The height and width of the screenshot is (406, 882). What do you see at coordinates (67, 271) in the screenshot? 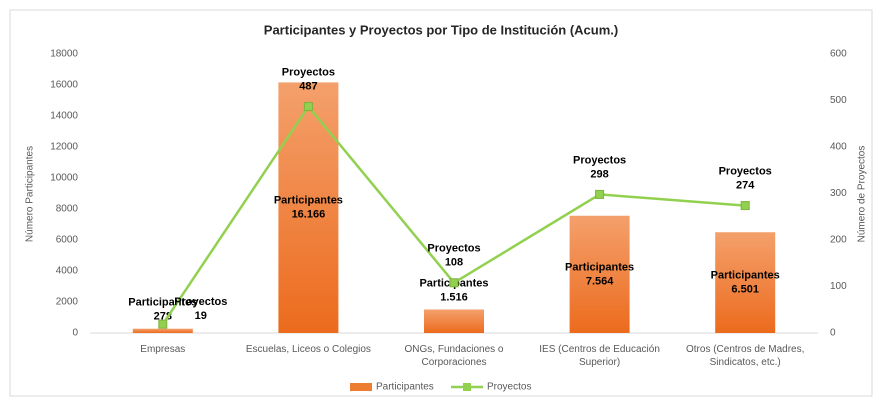
I see `y-tick-label: 4000` at bounding box center [67, 271].